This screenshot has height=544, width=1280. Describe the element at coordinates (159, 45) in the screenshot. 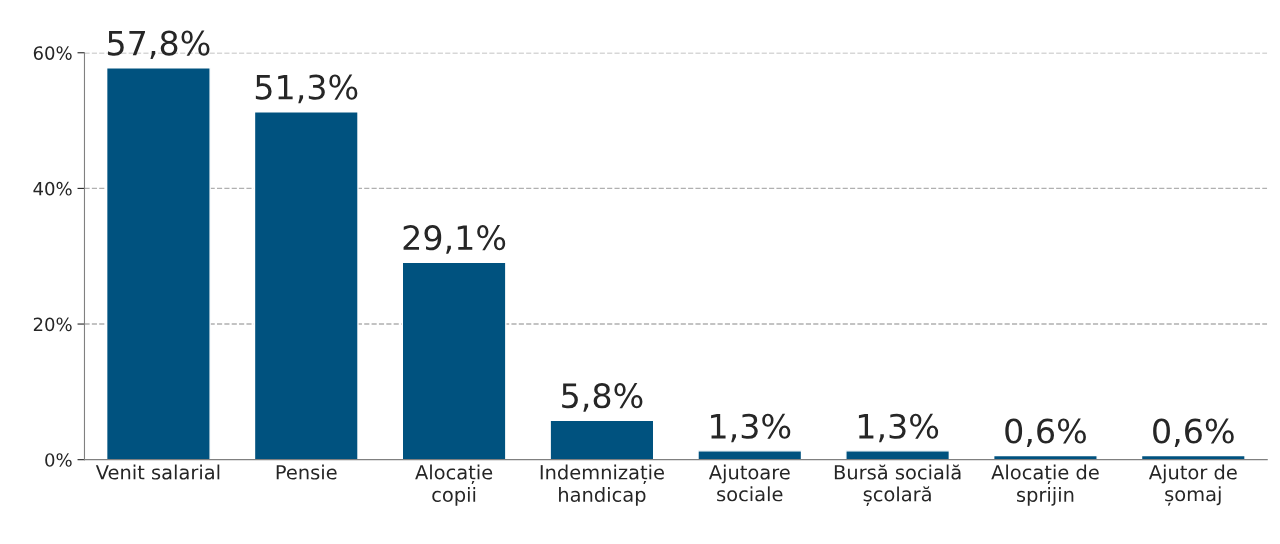

I see `data-label: 57,8%` at that location.